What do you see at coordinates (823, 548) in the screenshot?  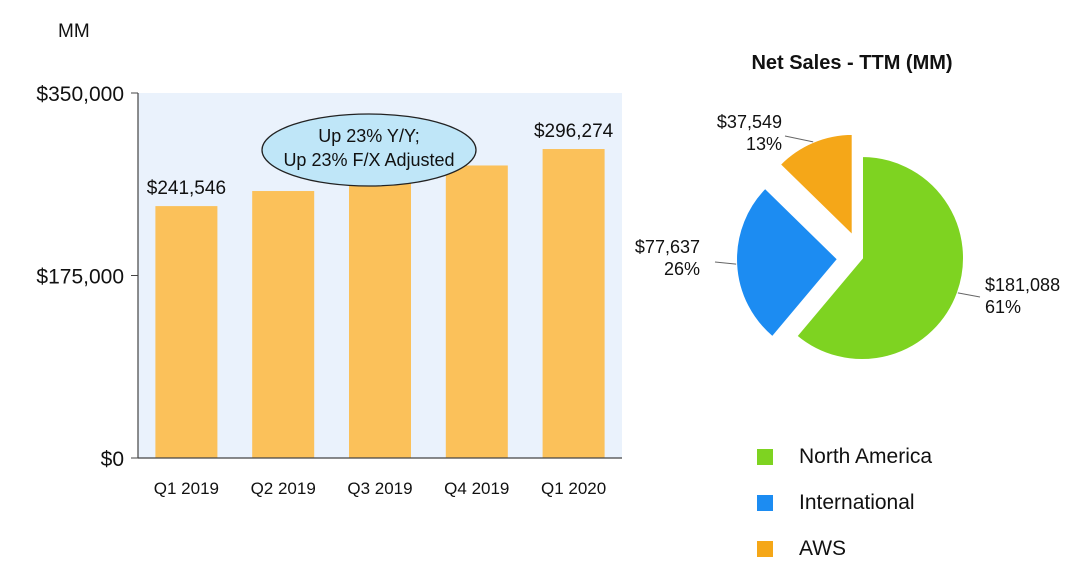 I see `legend-label-aws: AWS` at bounding box center [823, 548].